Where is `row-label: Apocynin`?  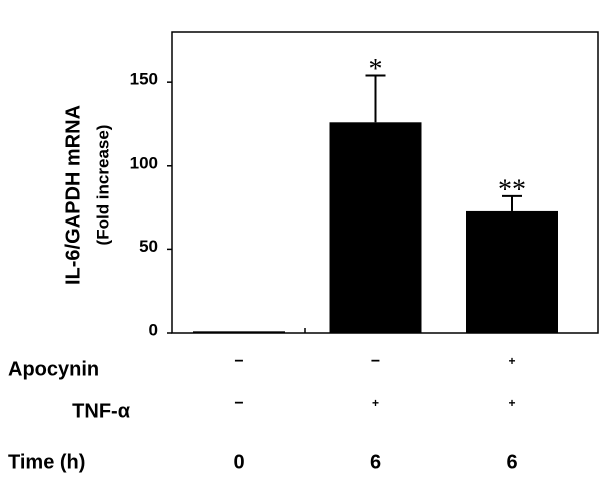
row-label: Apocynin is located at coordinates (53, 369).